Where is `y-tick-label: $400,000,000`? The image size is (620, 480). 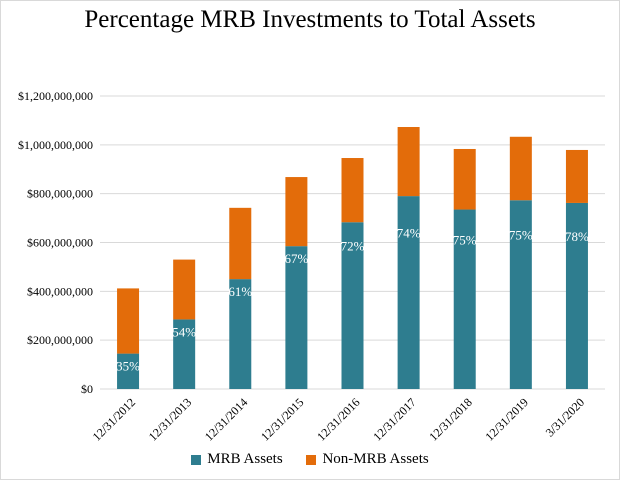
y-tick-label: $400,000,000 is located at coordinates (60, 291).